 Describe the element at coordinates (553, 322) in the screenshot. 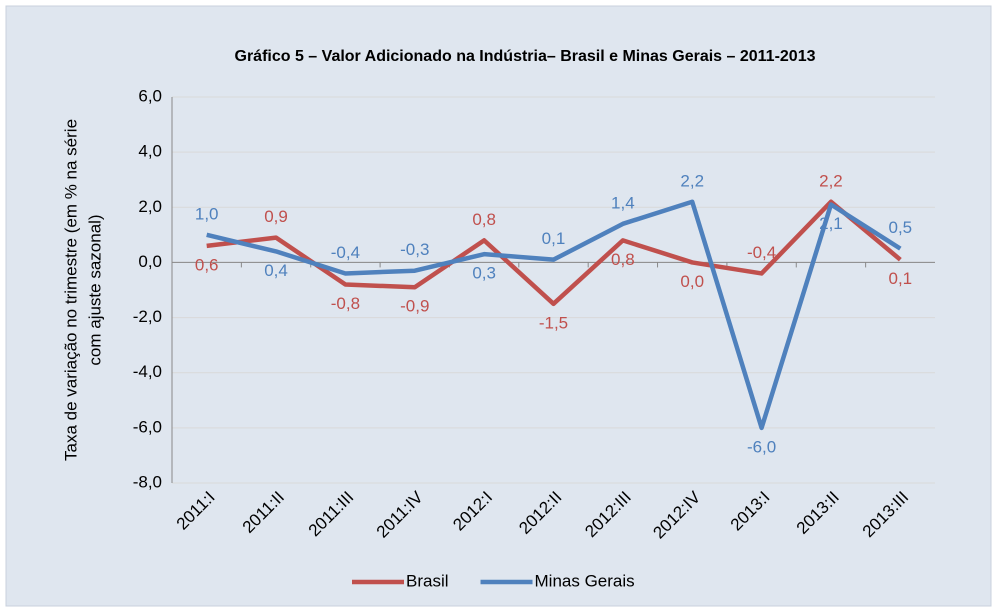

I see `data-label: -1,5` at that location.